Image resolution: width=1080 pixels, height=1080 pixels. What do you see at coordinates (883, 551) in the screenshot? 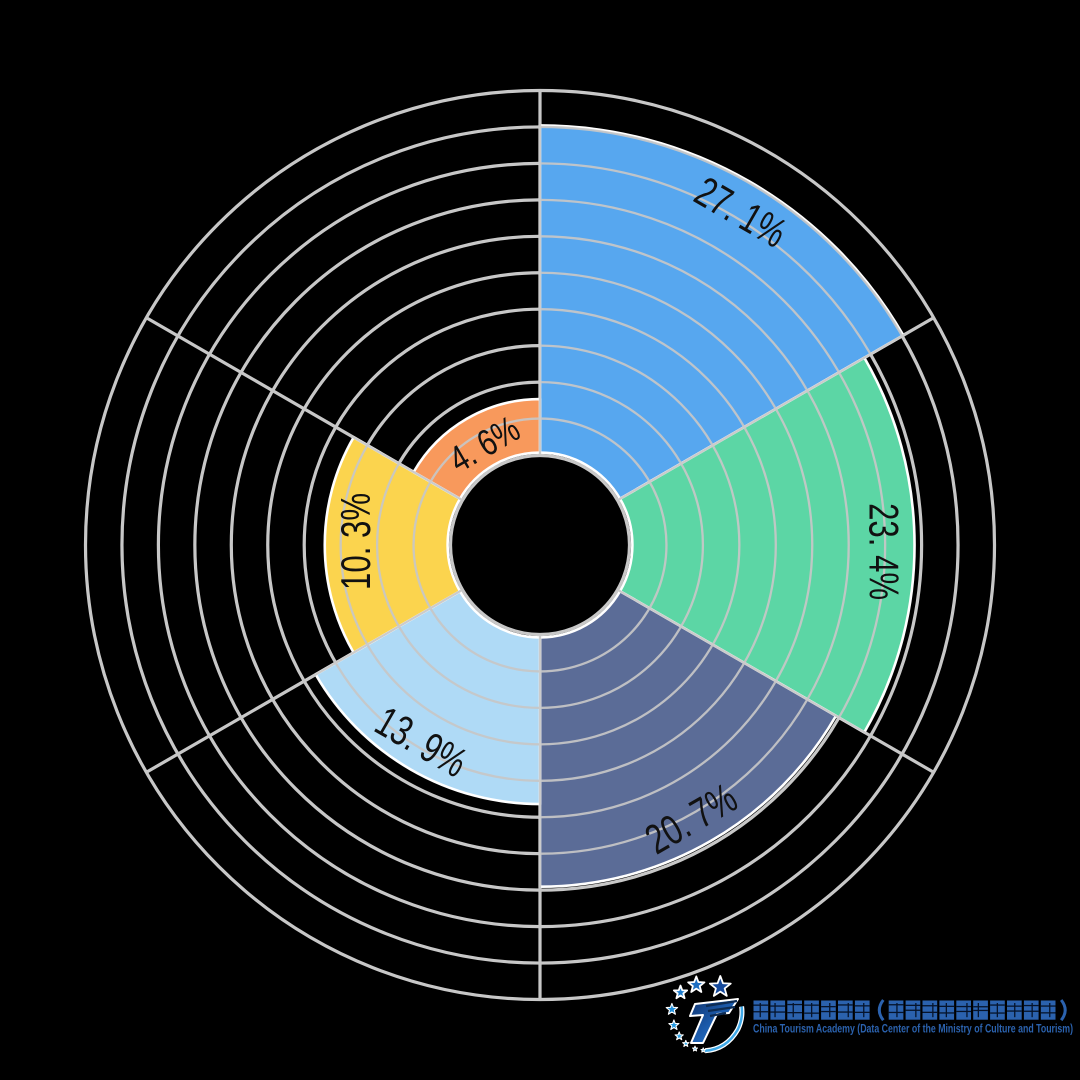
I see `svg-text: 23. 4%` at bounding box center [883, 551].